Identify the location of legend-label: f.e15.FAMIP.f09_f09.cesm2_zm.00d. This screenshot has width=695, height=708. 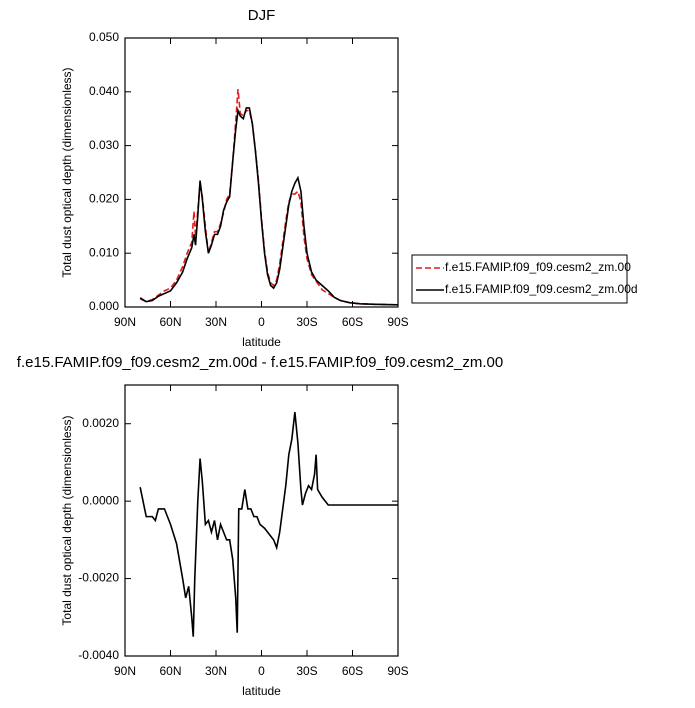
(541, 289).